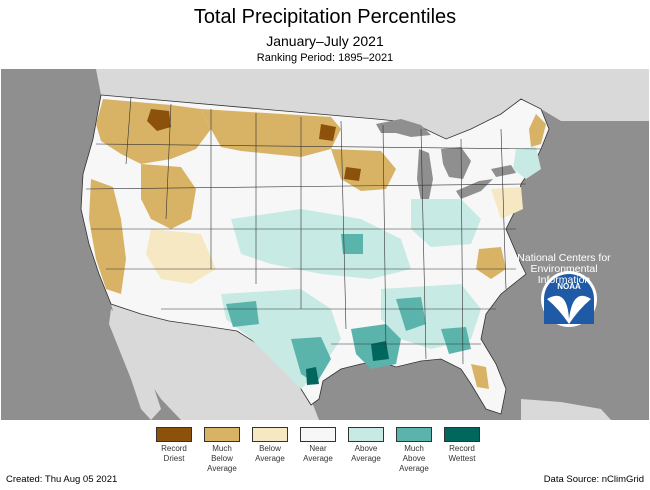 The image size is (650, 490). I want to click on wet-new-england, so click(527, 163).